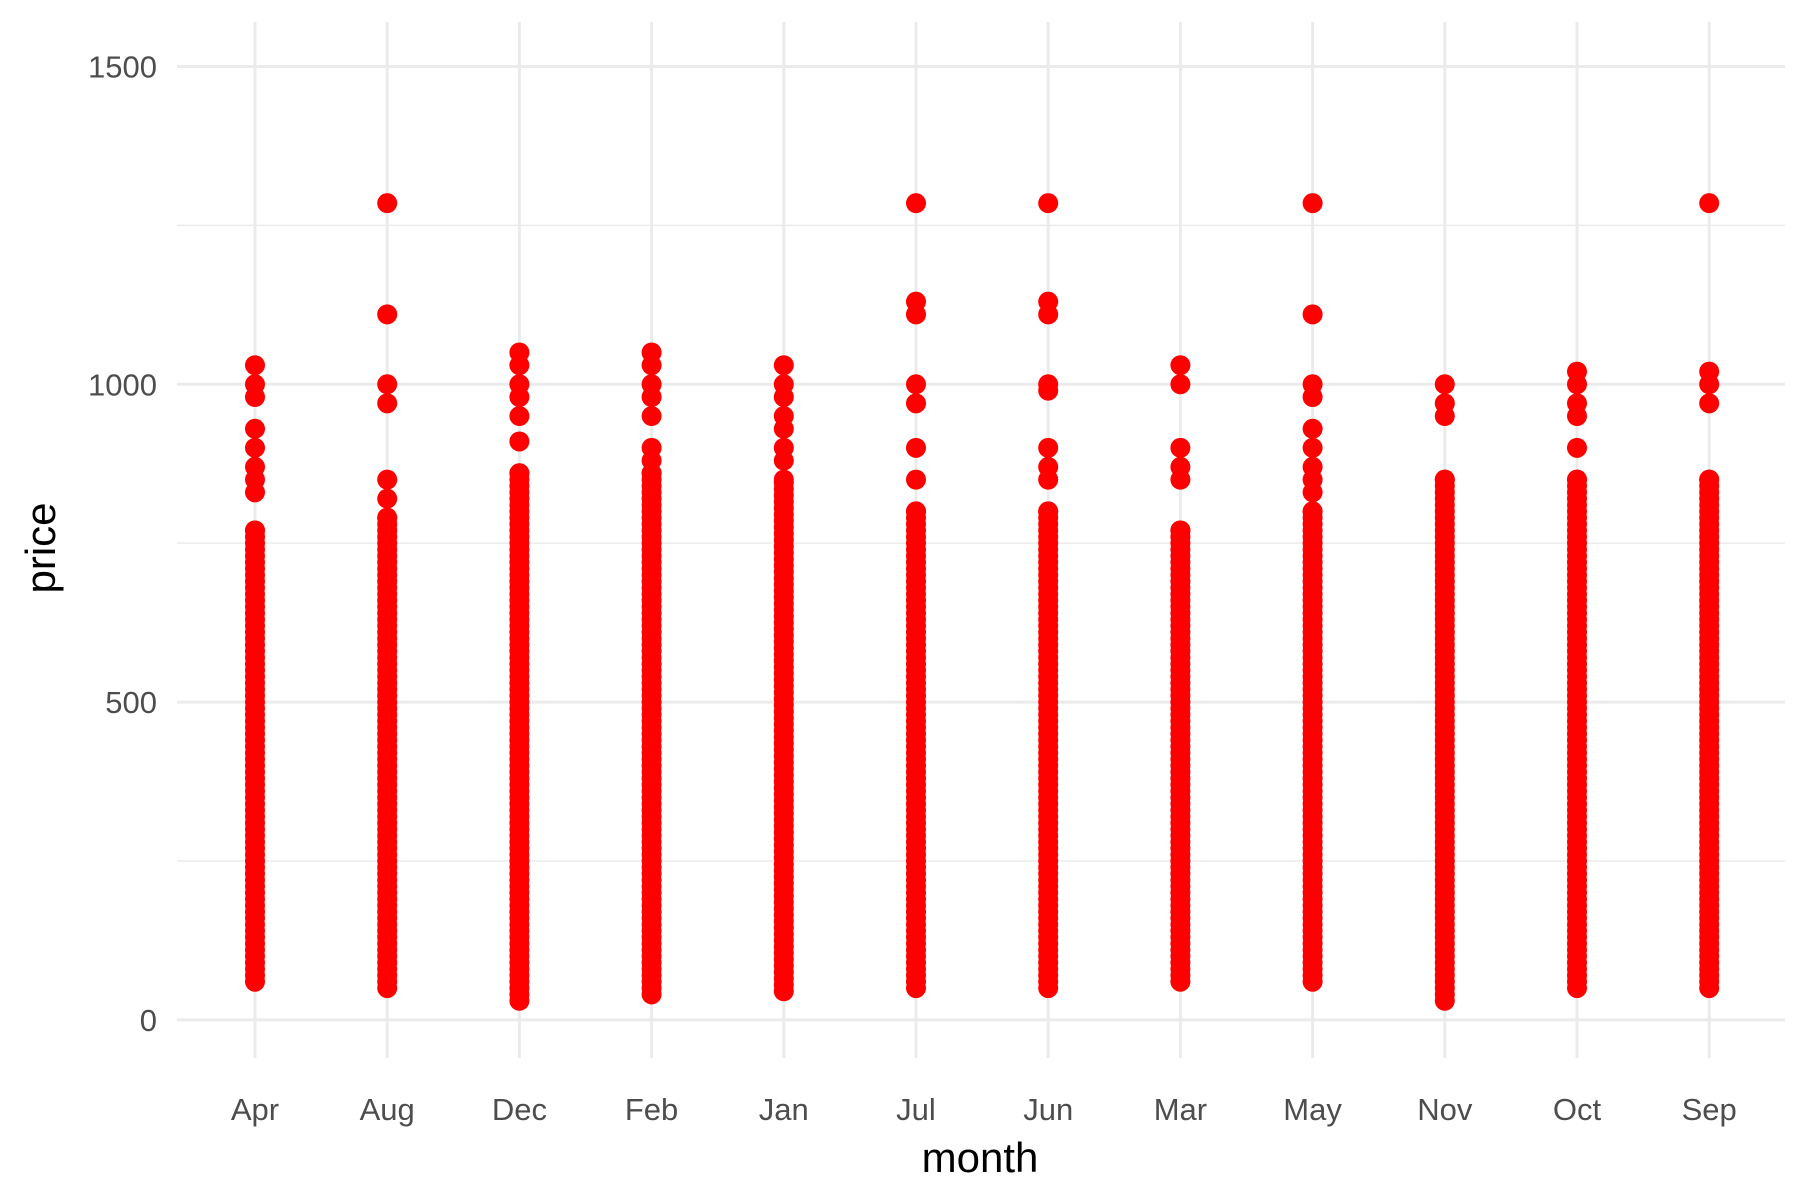 Image resolution: width=1800 pixels, height=1200 pixels. Describe the element at coordinates (387, 1109) in the screenshot. I see `x-tick-label: Aug` at that location.